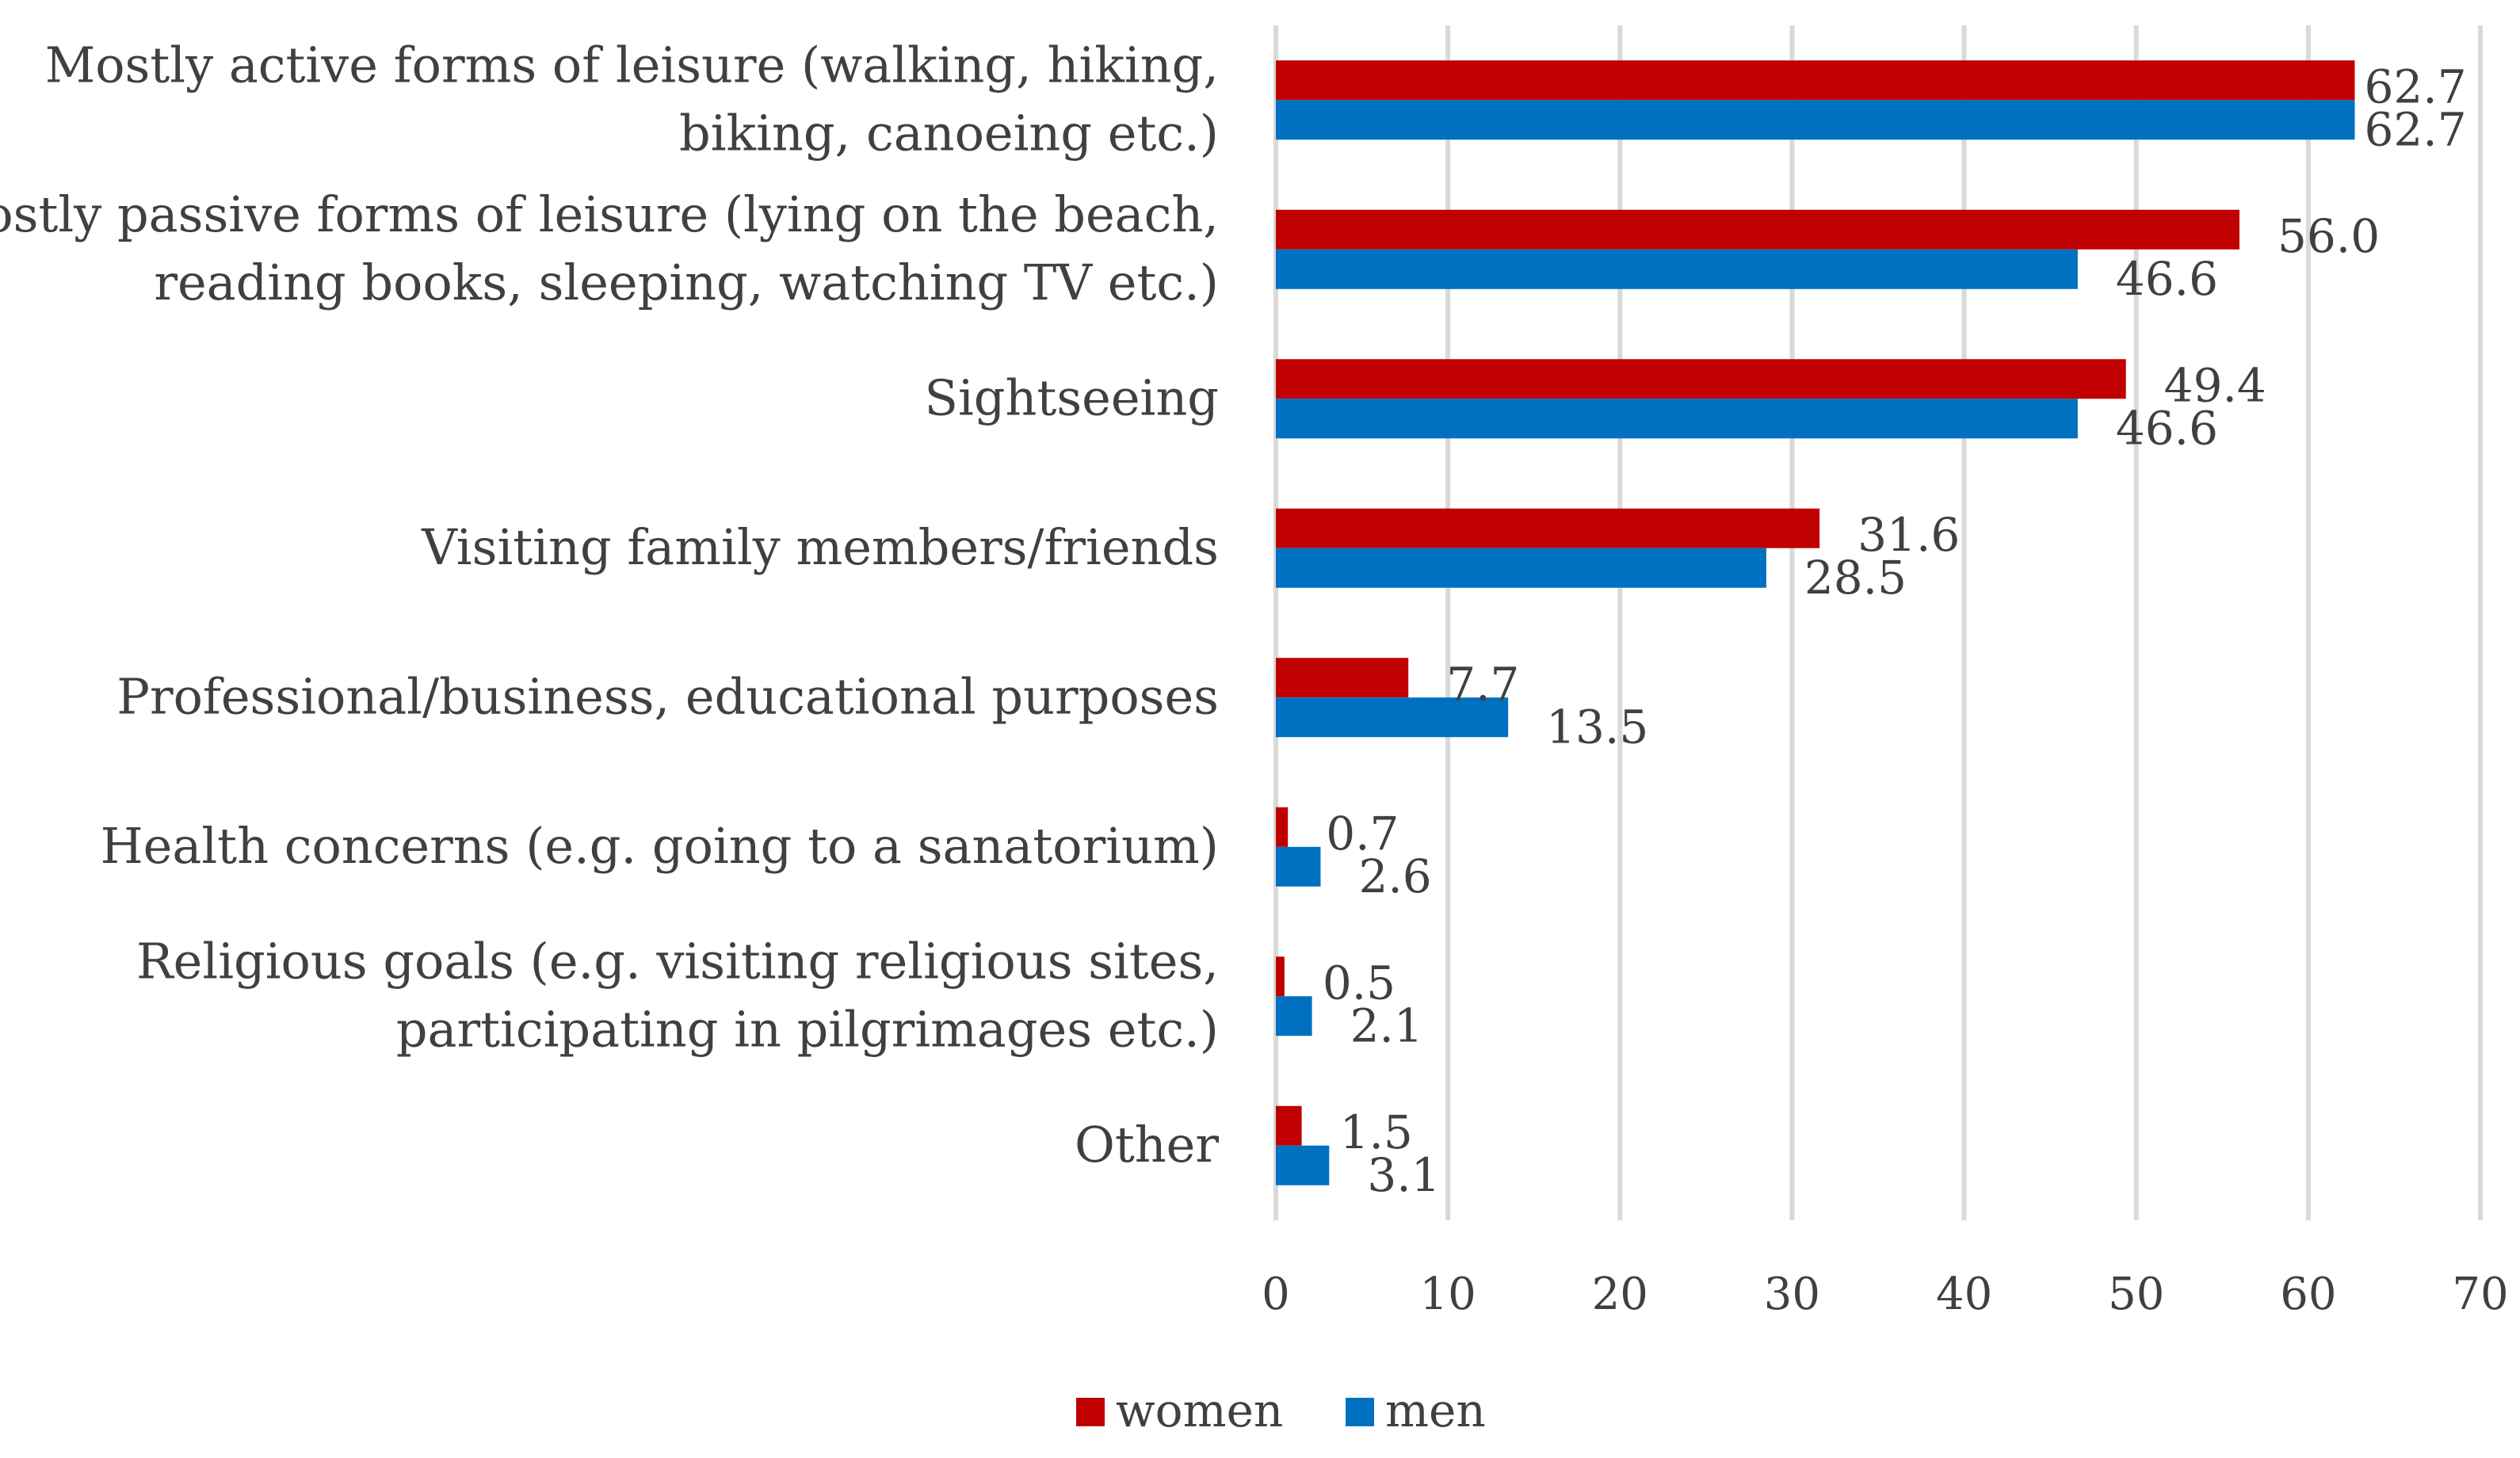 The height and width of the screenshot is (1458, 2520). I want to click on category-label-line: Visiting family members/friends, so click(820, 547).